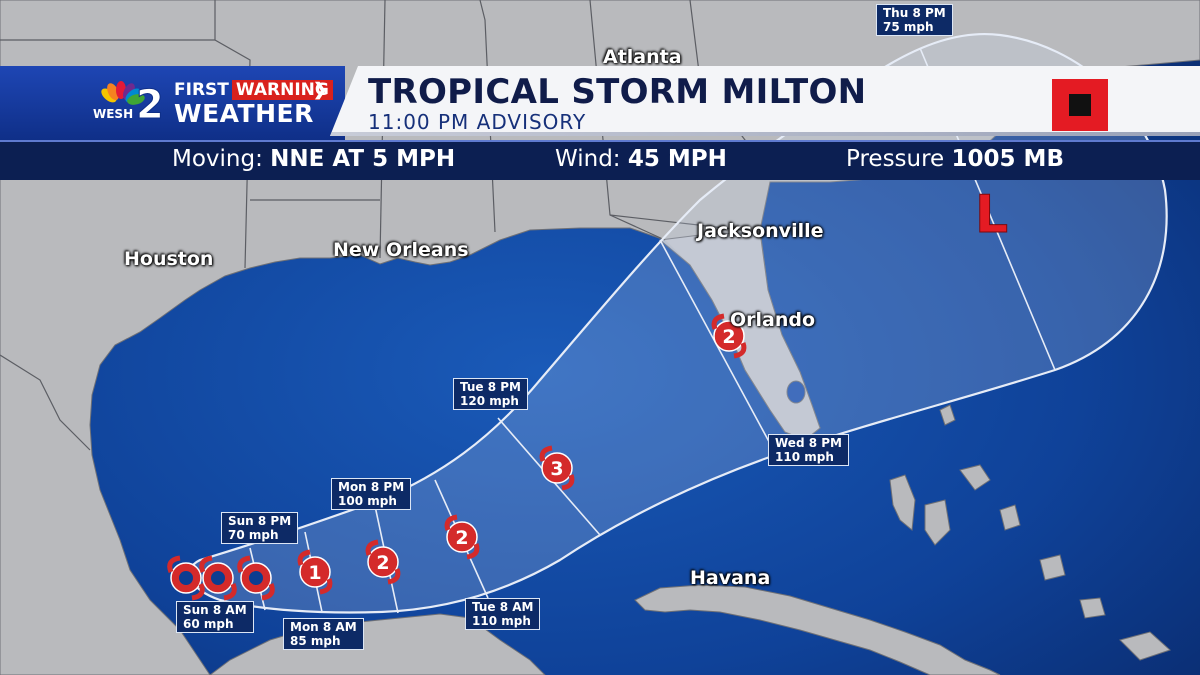 Image resolution: width=1200 pixels, height=675 pixels. Describe the element at coordinates (113, 114) in the screenshot. I see `station-call-letters: WESH` at that location.